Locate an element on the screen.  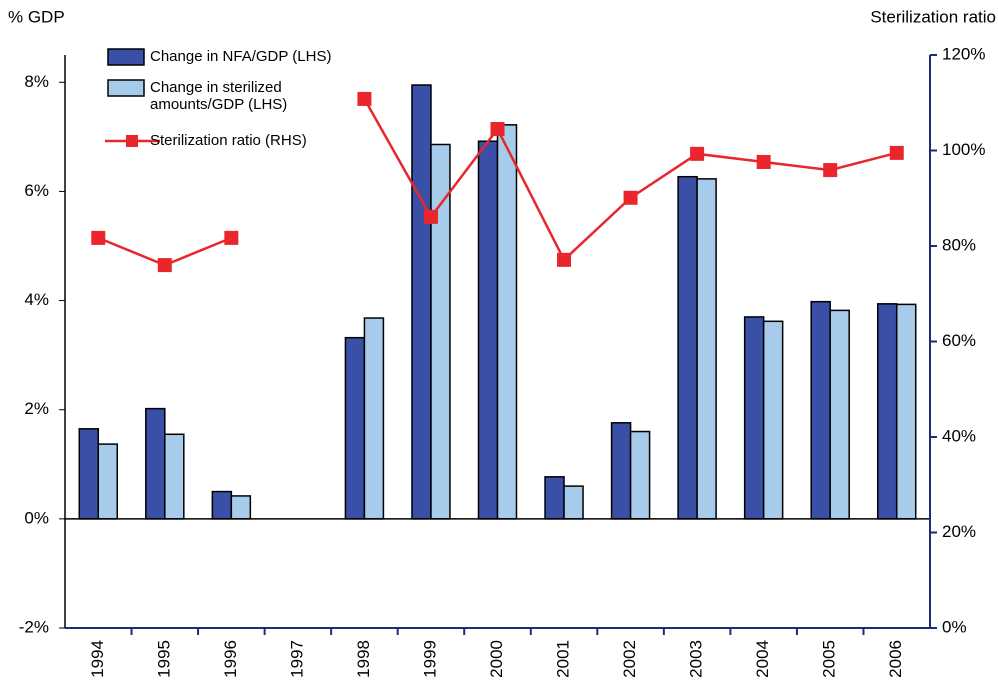
y-tick-label: 4% is located at coordinates (36, 299).